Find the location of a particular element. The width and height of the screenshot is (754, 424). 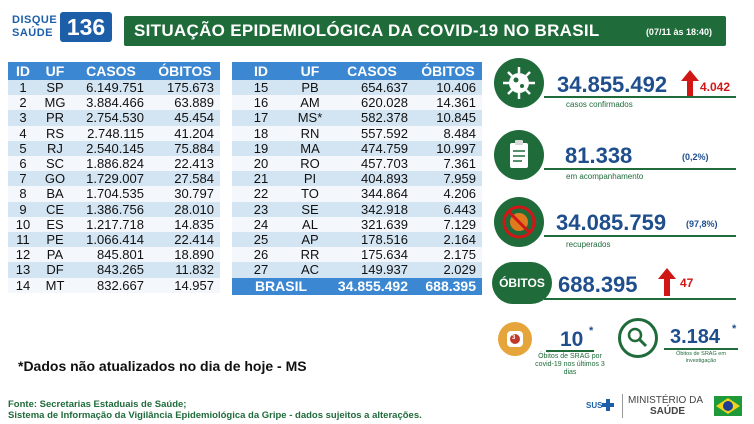

cell-obitos: 6.443 is located at coordinates (448, 209).